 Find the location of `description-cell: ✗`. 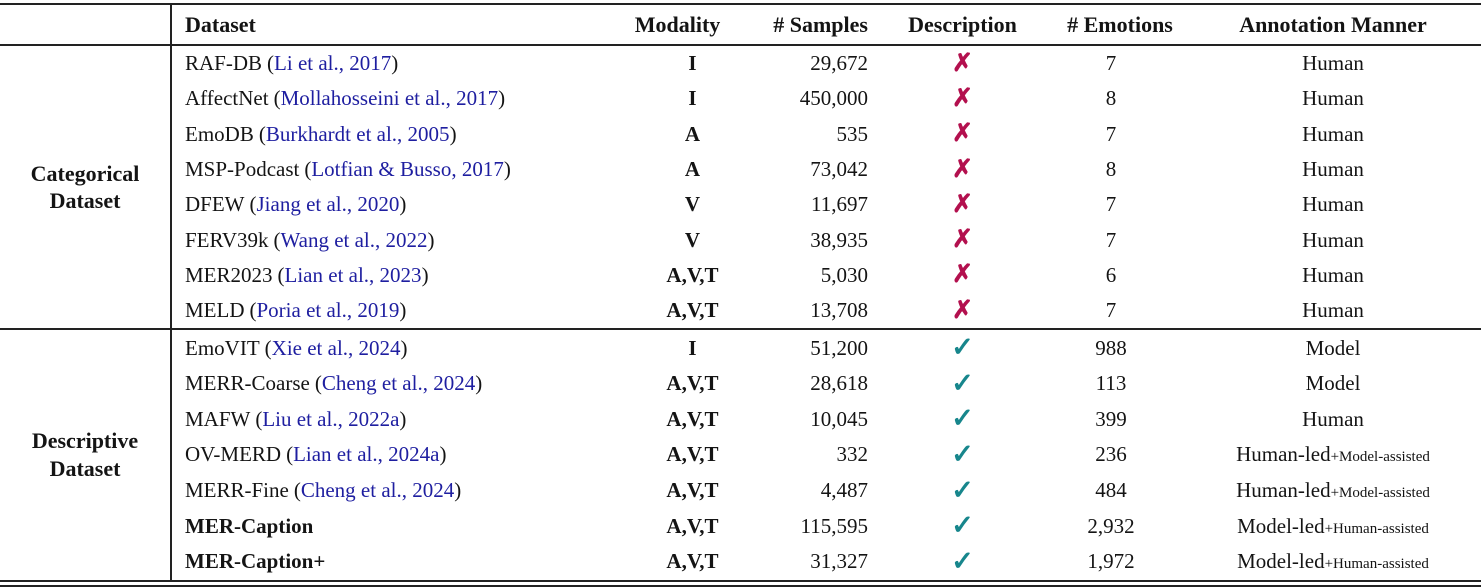

description-cell: ✗ is located at coordinates (962, 134).